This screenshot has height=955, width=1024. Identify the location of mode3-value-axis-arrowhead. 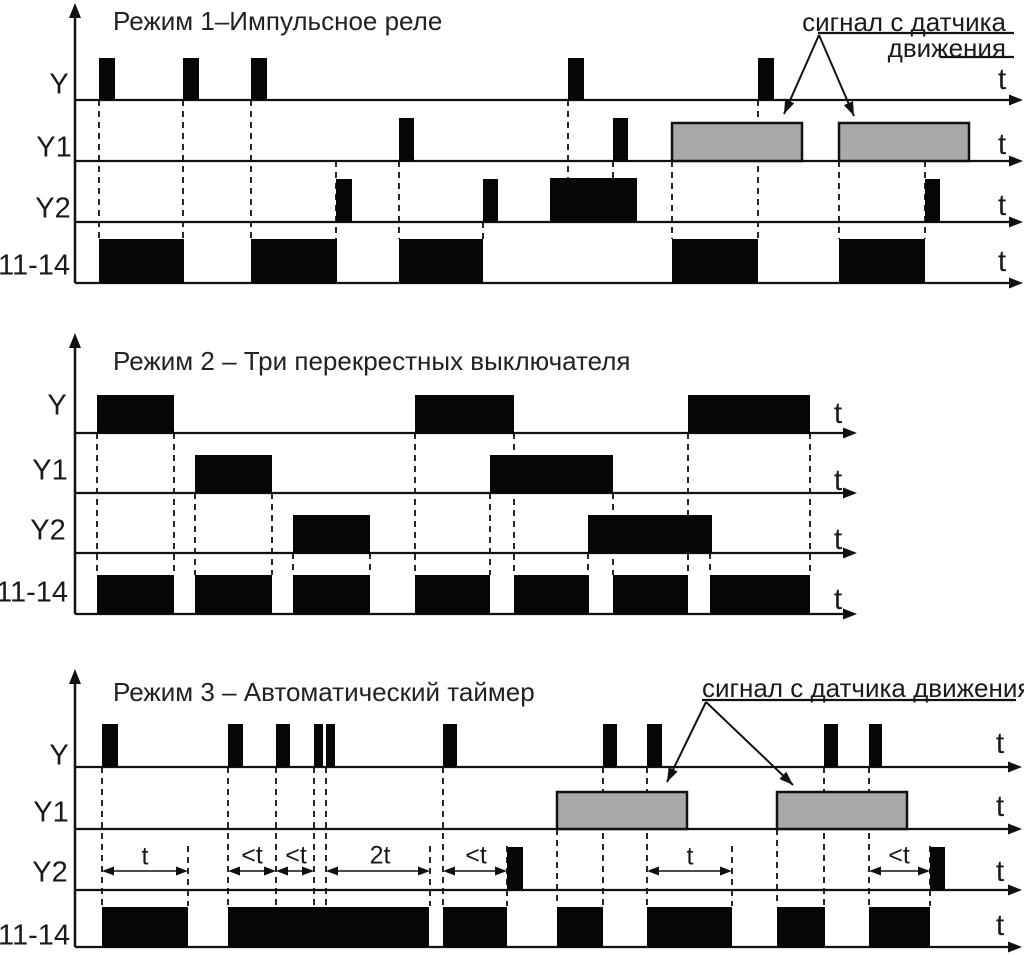
(75, 676).